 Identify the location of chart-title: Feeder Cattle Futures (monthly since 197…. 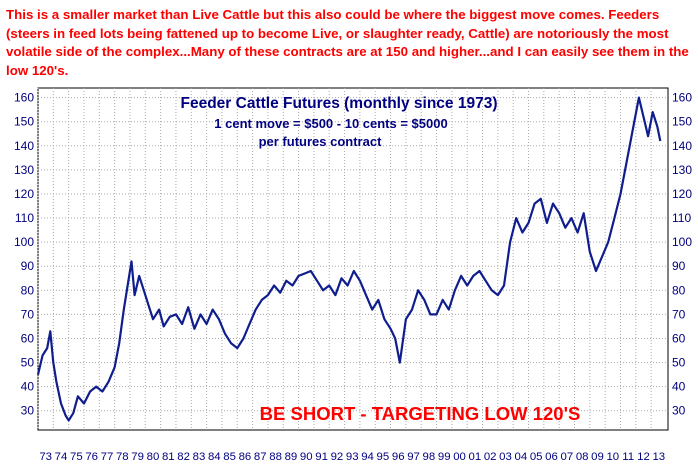
(339, 103).